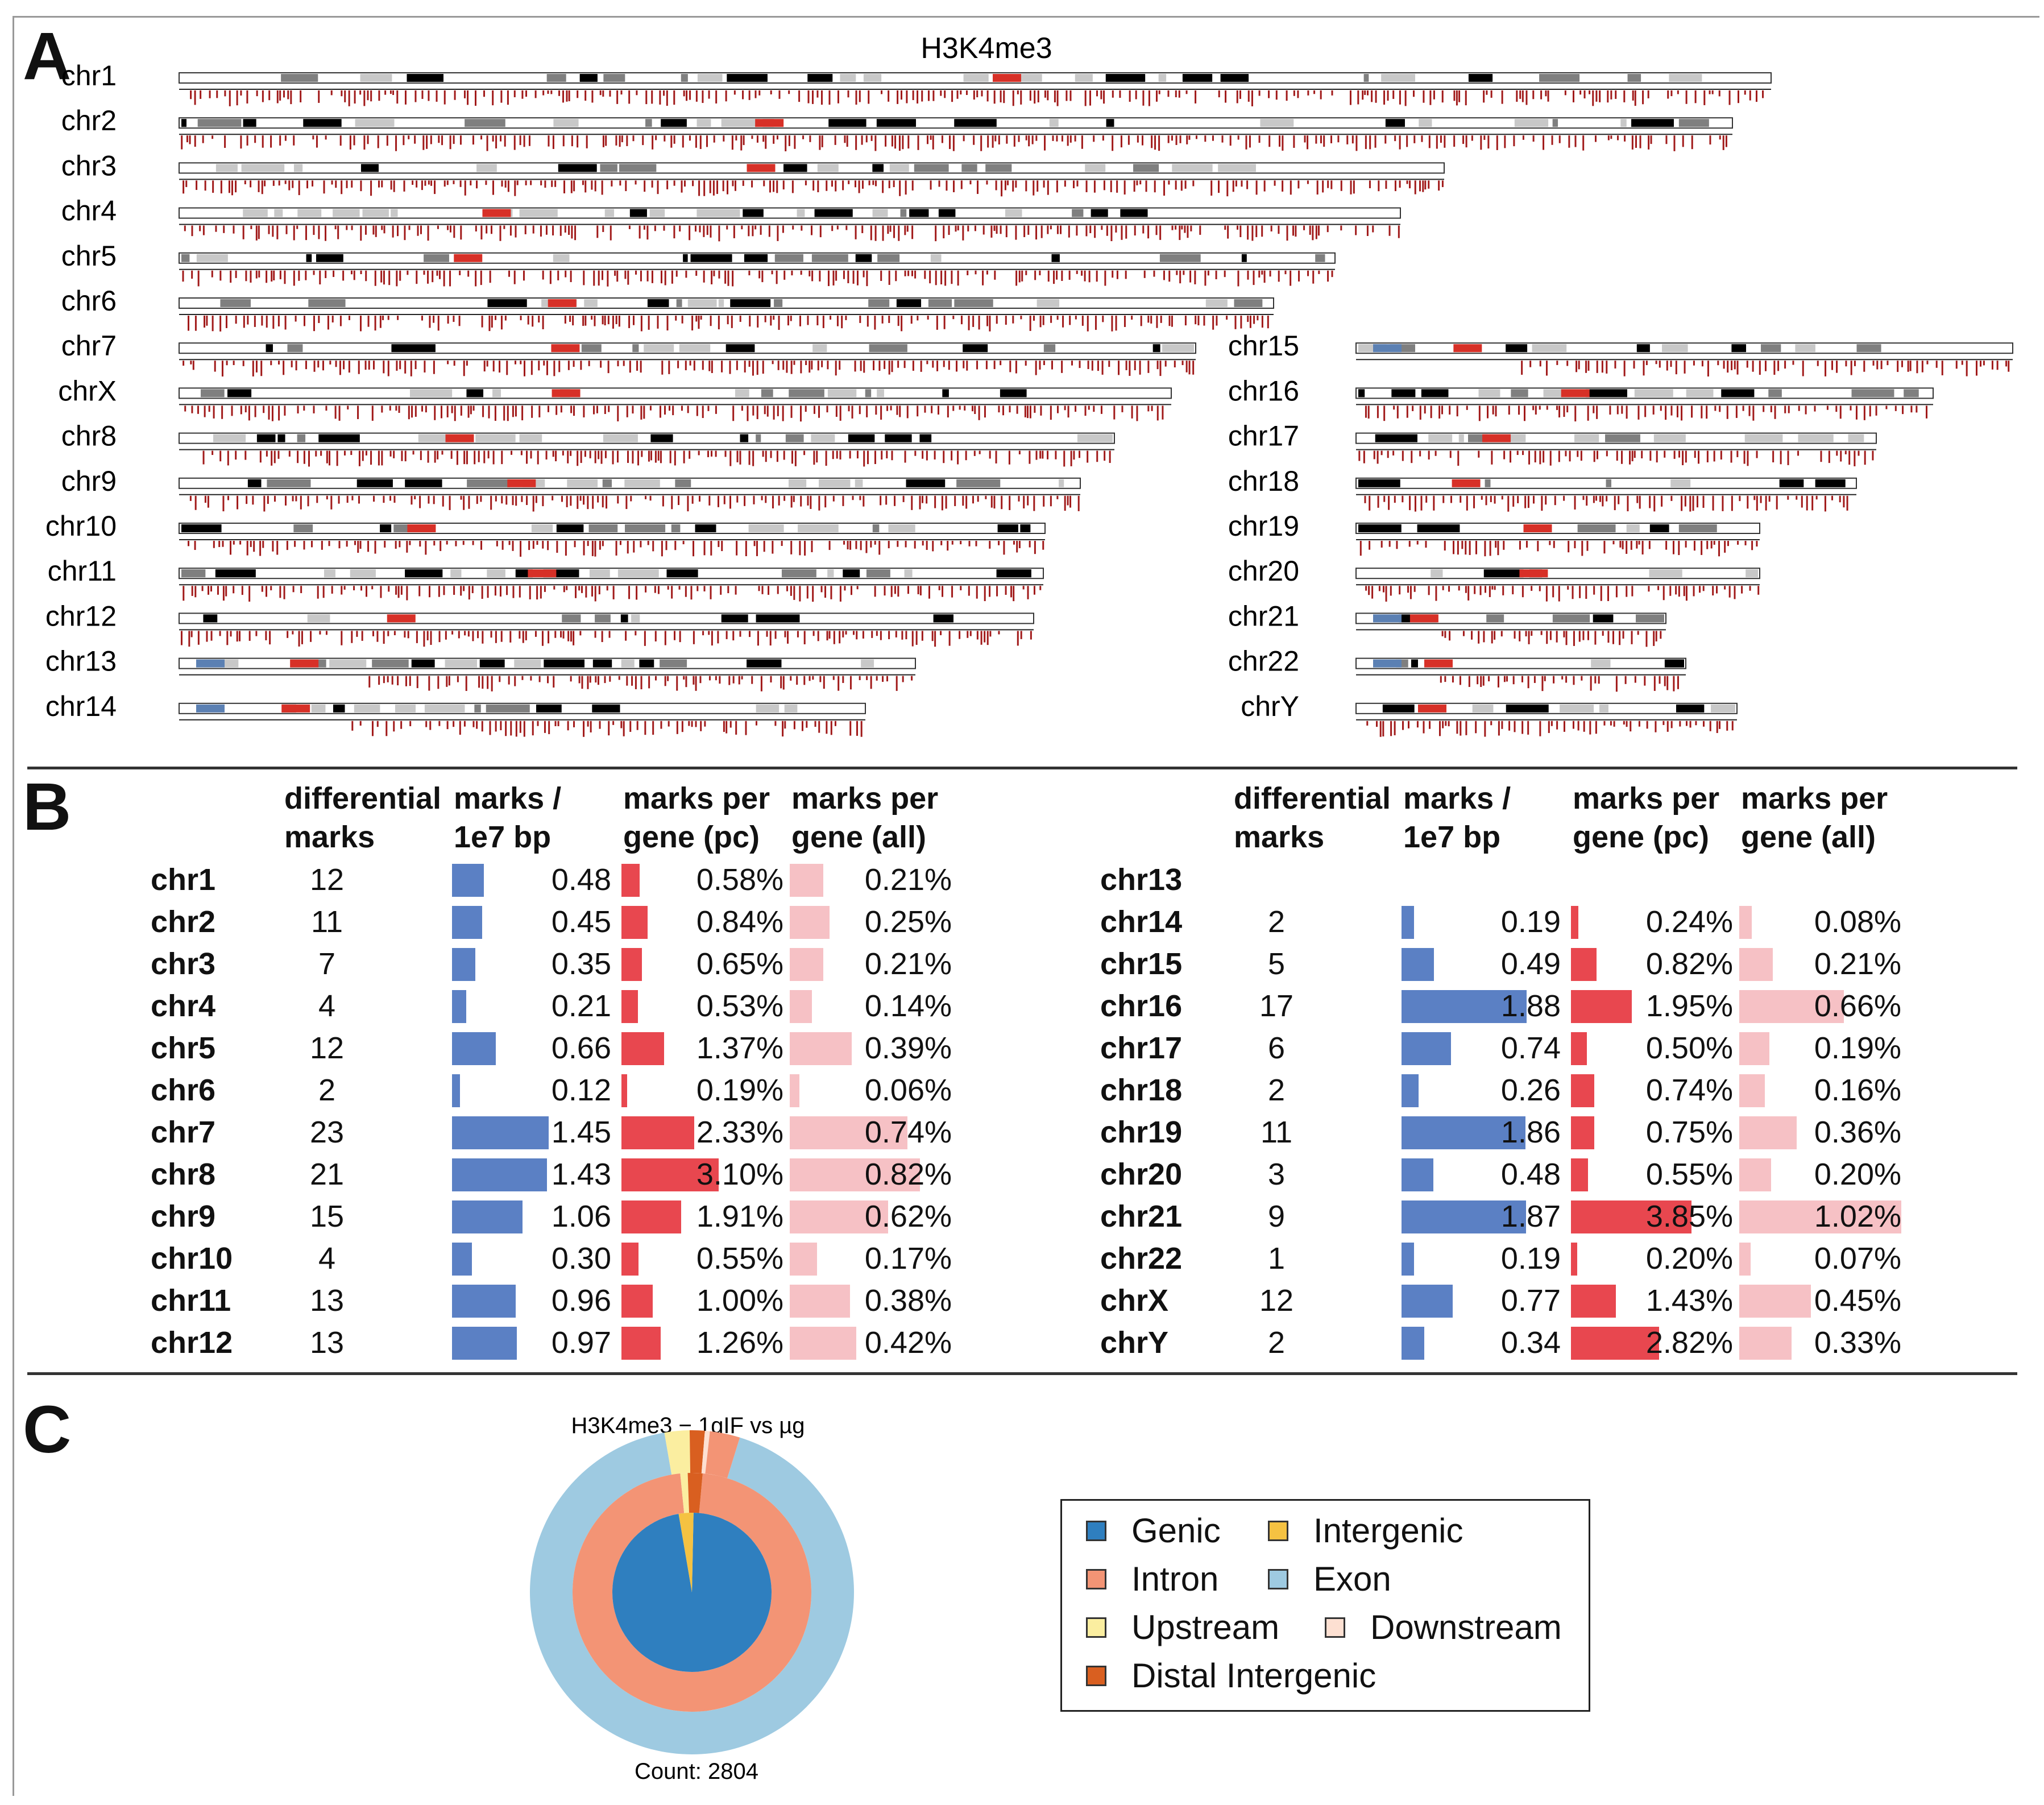 The image size is (2044, 1805). What do you see at coordinates (795, 1090) in the screenshot?
I see `bar-all-chr6` at bounding box center [795, 1090].